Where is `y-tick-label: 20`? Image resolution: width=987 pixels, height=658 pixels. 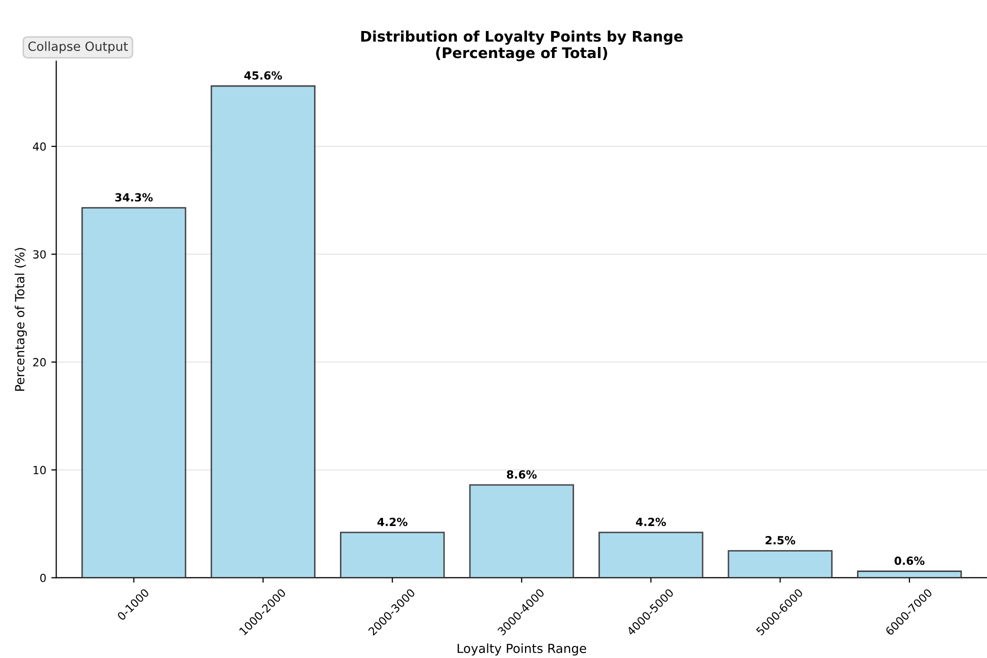 y-tick-label: 20 is located at coordinates (39, 362).